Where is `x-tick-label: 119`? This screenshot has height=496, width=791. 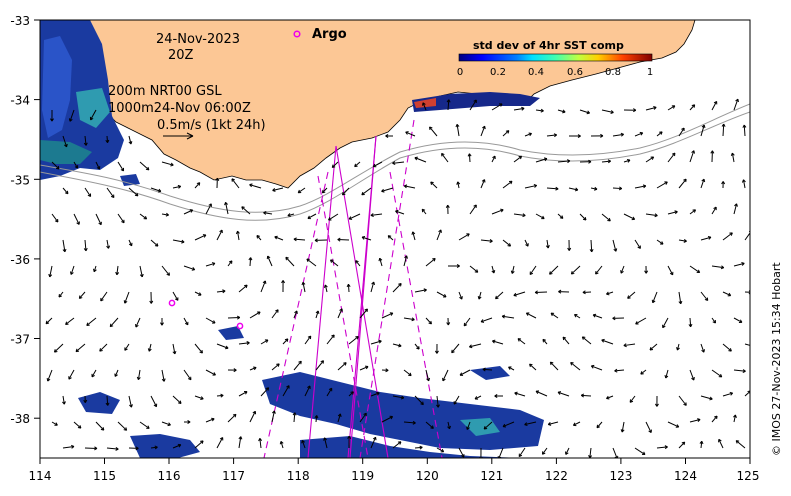 x-tick-label: 119 is located at coordinates (362, 476).